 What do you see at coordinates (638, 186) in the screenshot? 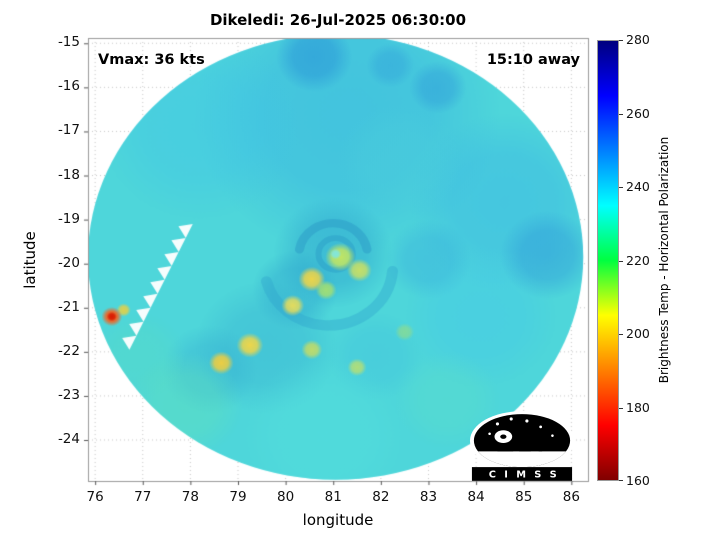
I see `colorbar-tick-label: 240` at bounding box center [638, 186].